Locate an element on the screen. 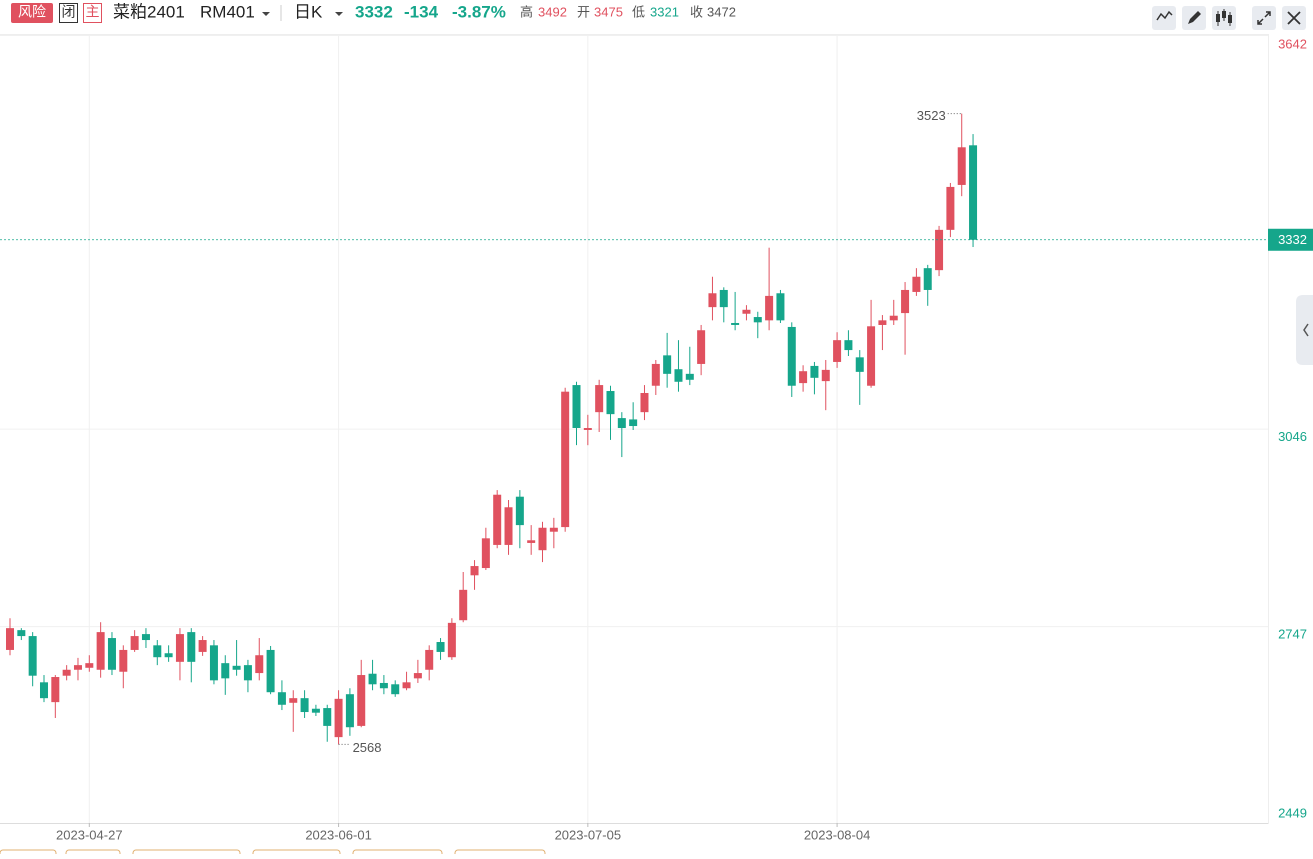 This screenshot has width=1313, height=859. last-price-tag is located at coordinates (1290, 239).